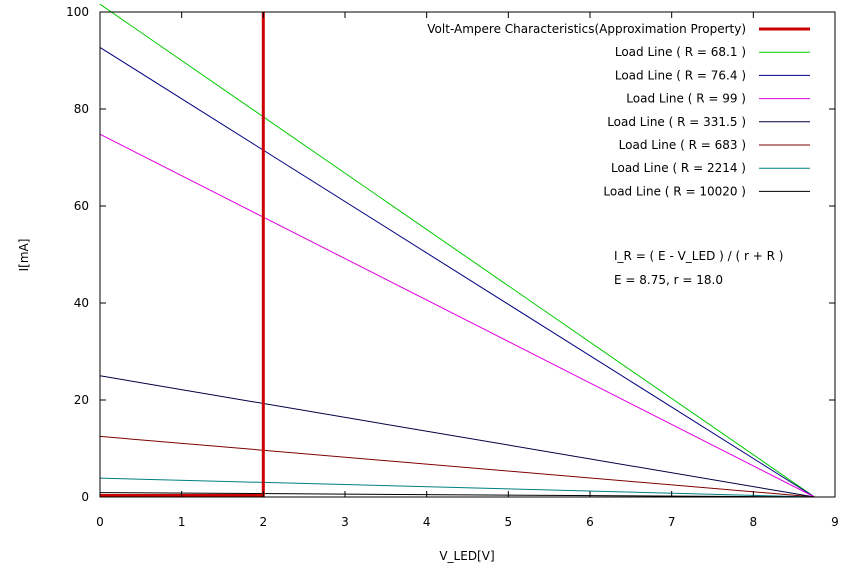  I want to click on legend-entry-label: Load Line ( R = 331.5 ), so click(676, 122).